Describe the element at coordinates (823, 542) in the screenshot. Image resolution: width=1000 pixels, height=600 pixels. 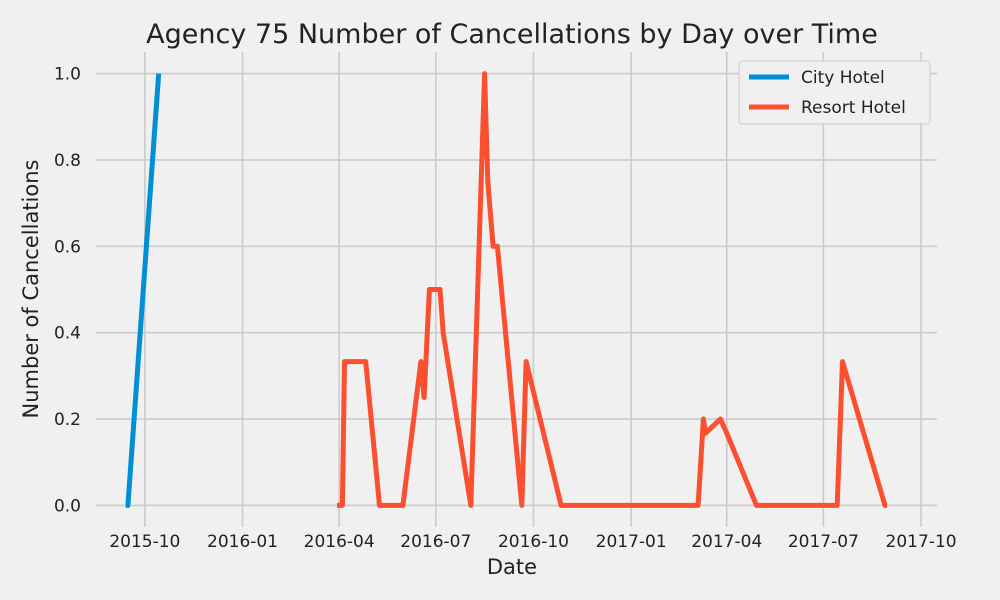
I see `x-tick-label: 2017-07` at that location.